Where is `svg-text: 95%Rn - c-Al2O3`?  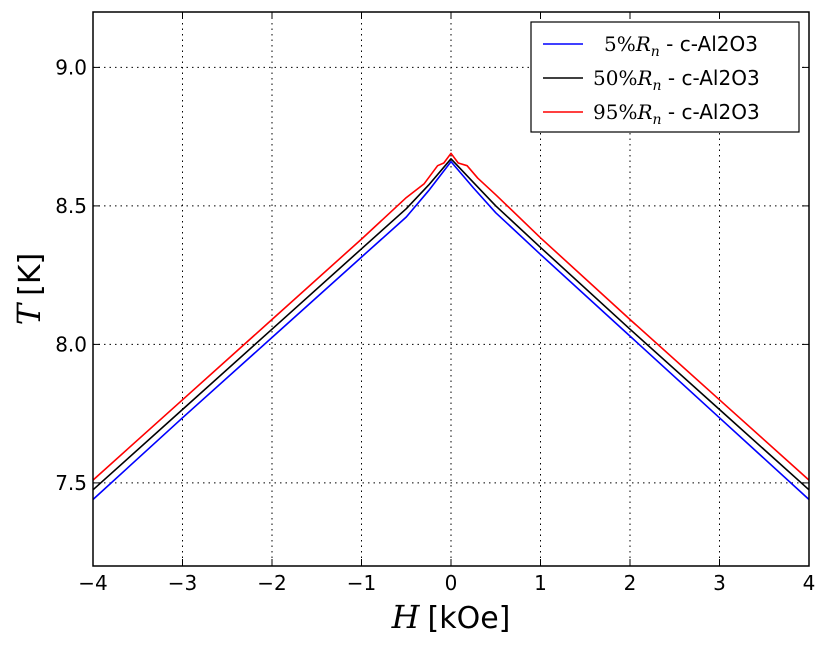 svg-text: 95%Rn - c-Al2O3 is located at coordinates (676, 114).